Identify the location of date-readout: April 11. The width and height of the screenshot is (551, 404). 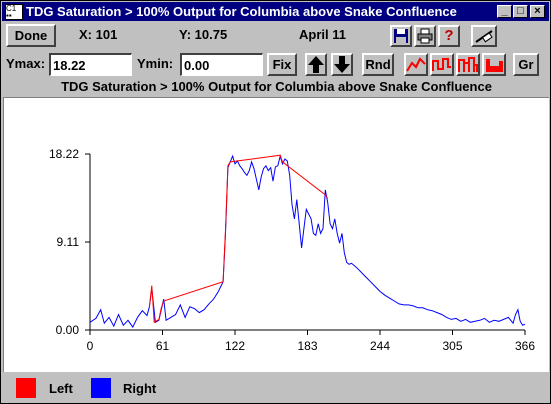
(322, 34).